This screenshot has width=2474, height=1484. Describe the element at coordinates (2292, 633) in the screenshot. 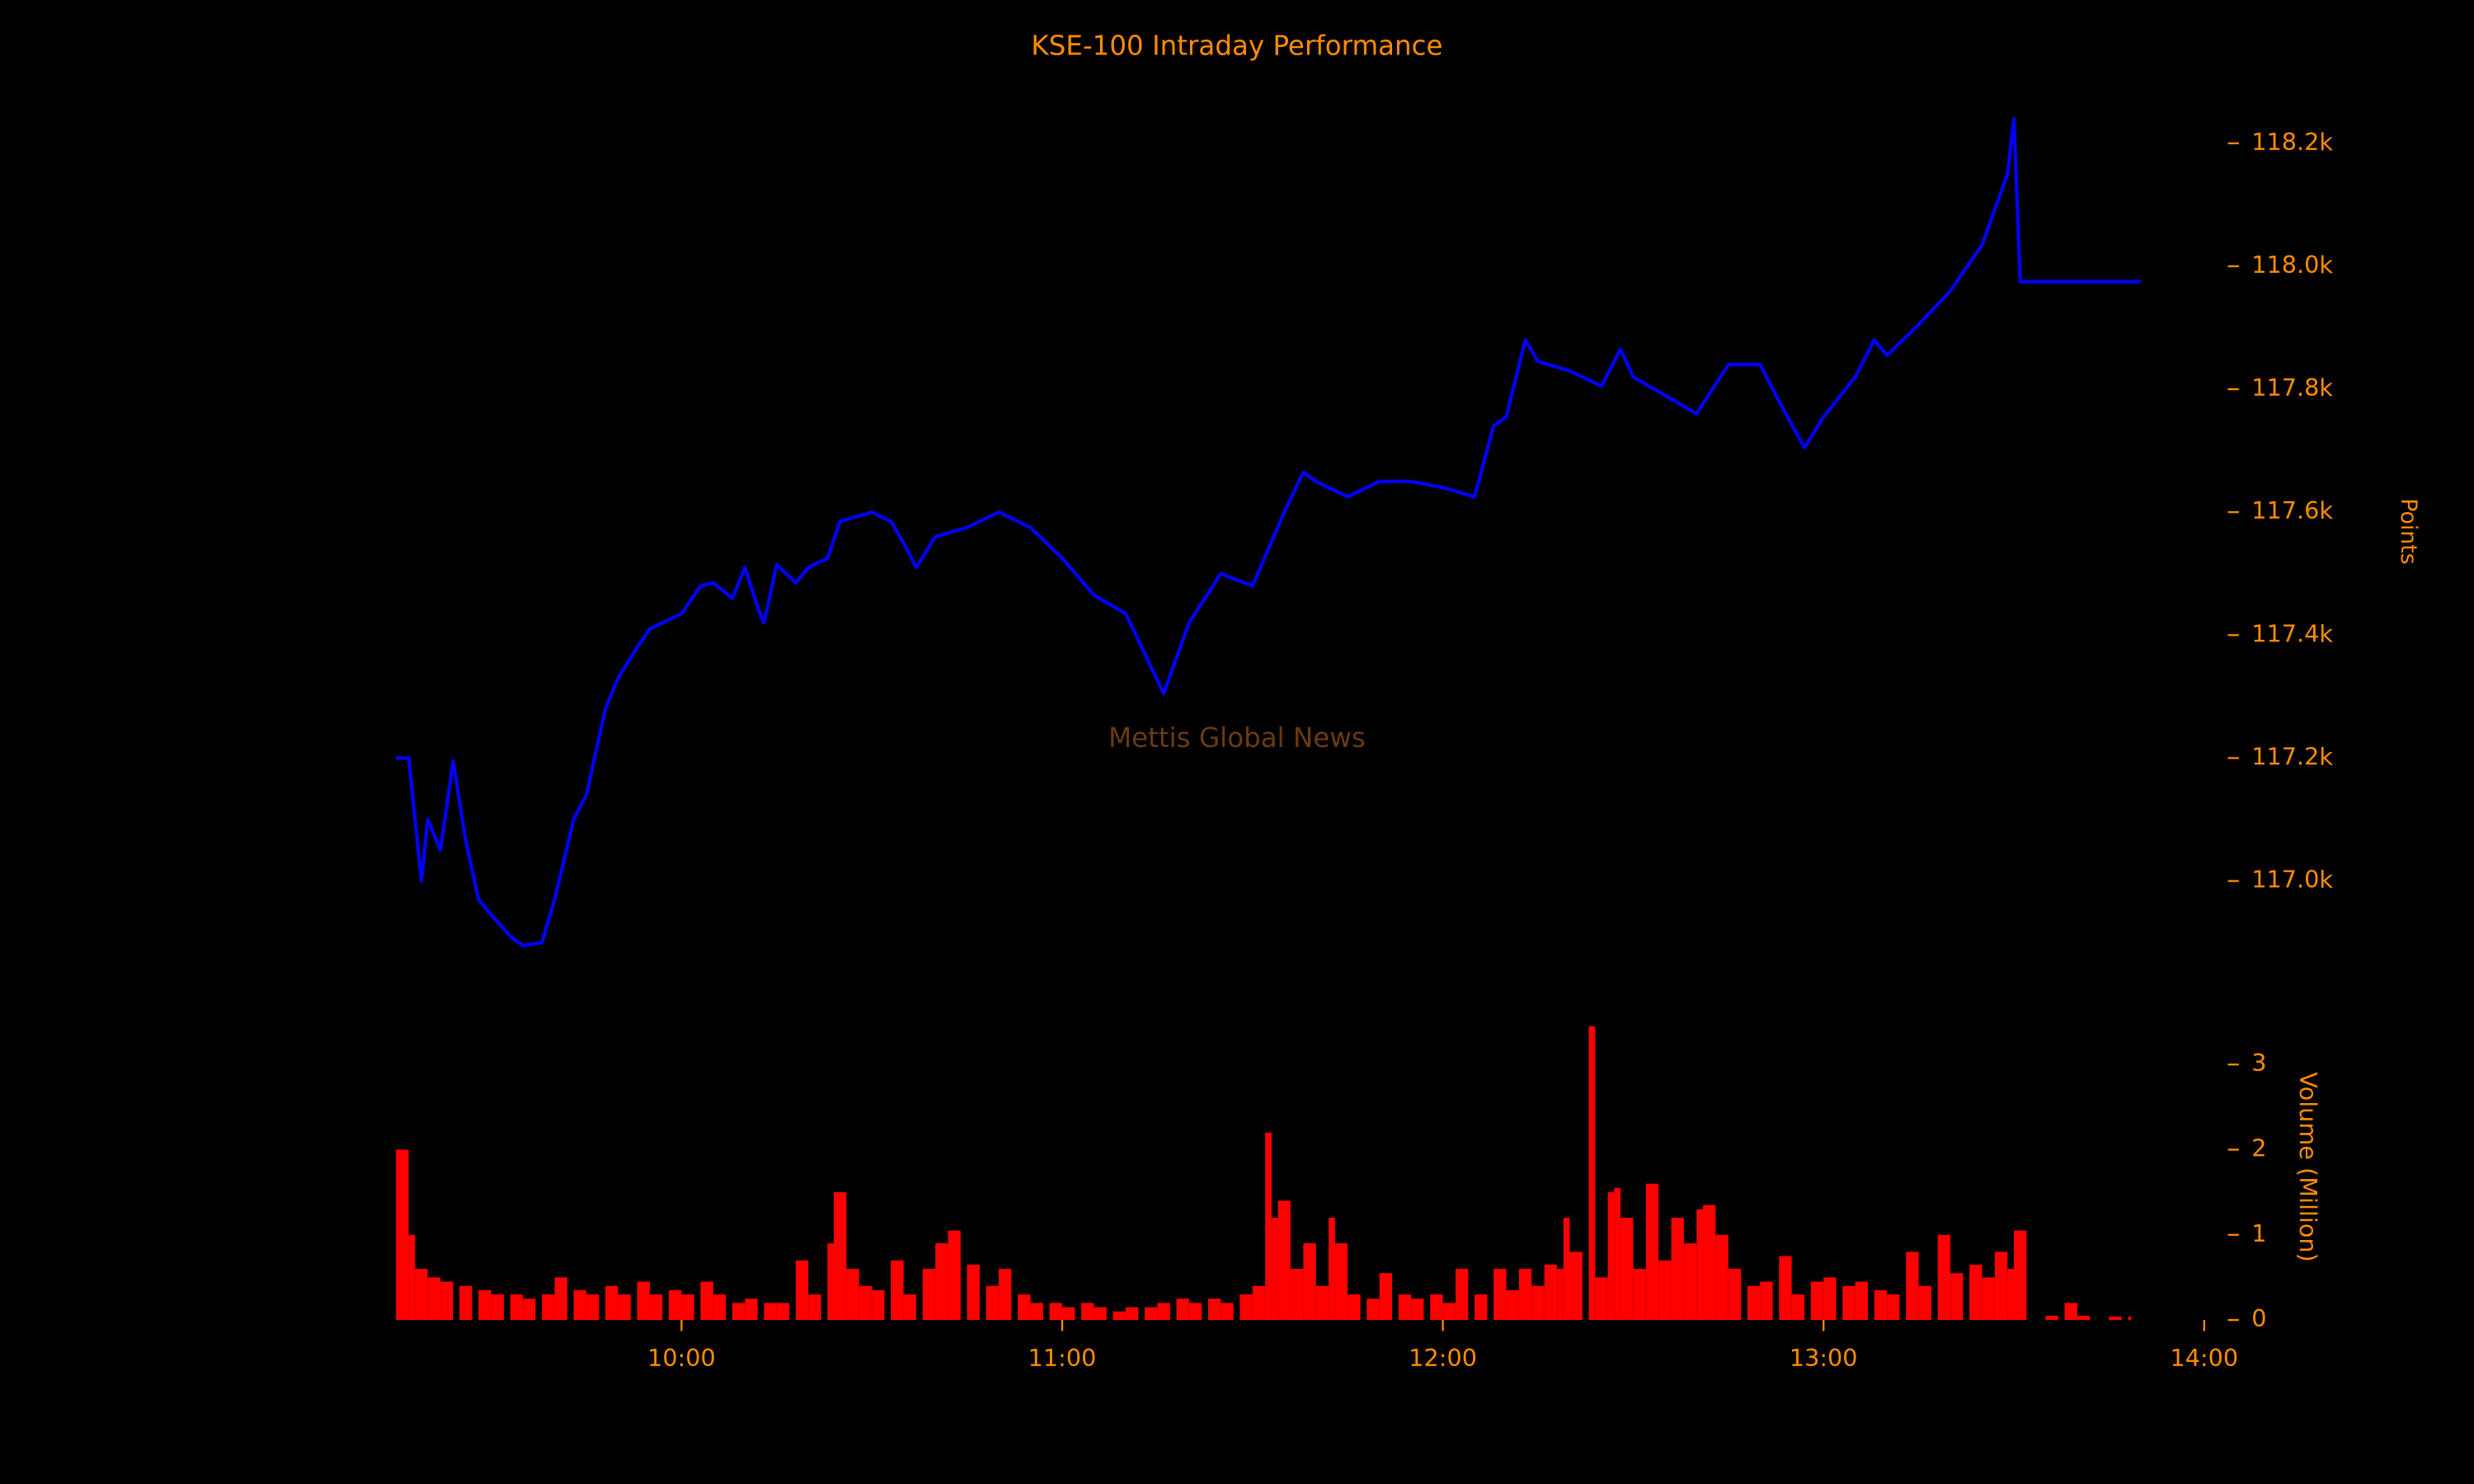

I see `y-tick-label: 117.4k` at that location.